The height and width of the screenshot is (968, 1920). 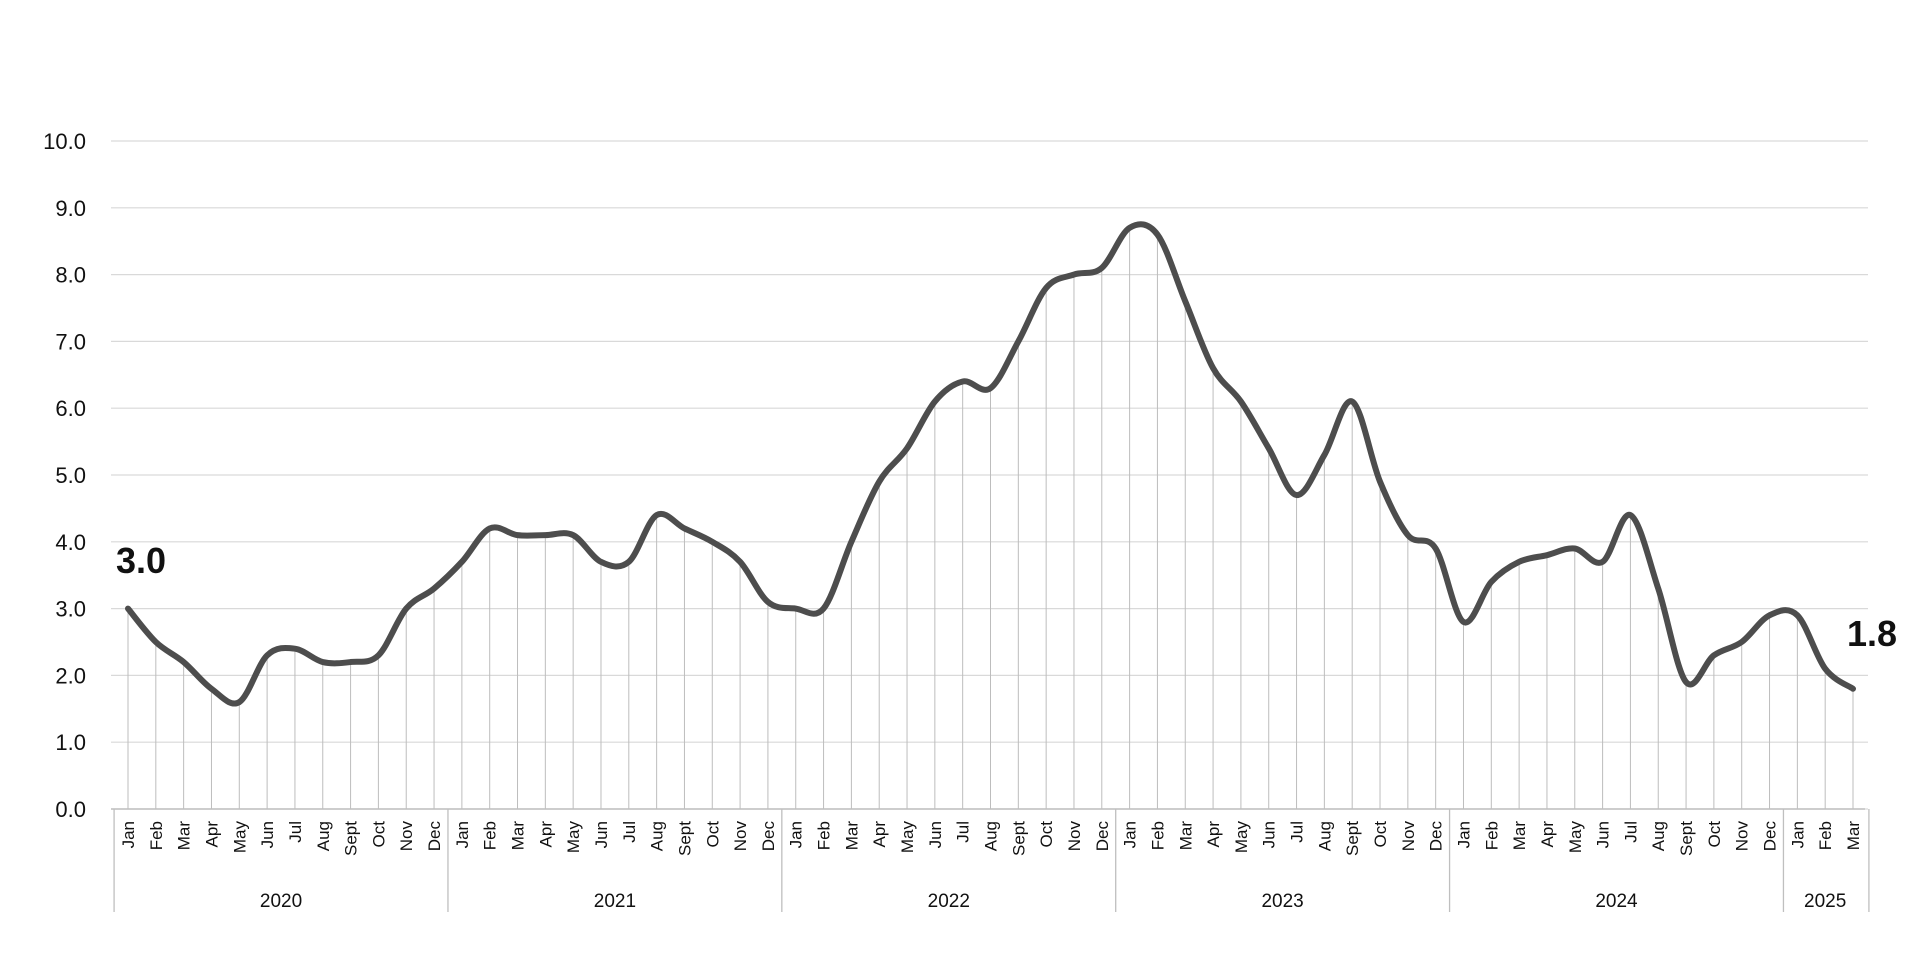 What do you see at coordinates (70, 408) in the screenshot?
I see `y-tick-label: 6.0` at bounding box center [70, 408].